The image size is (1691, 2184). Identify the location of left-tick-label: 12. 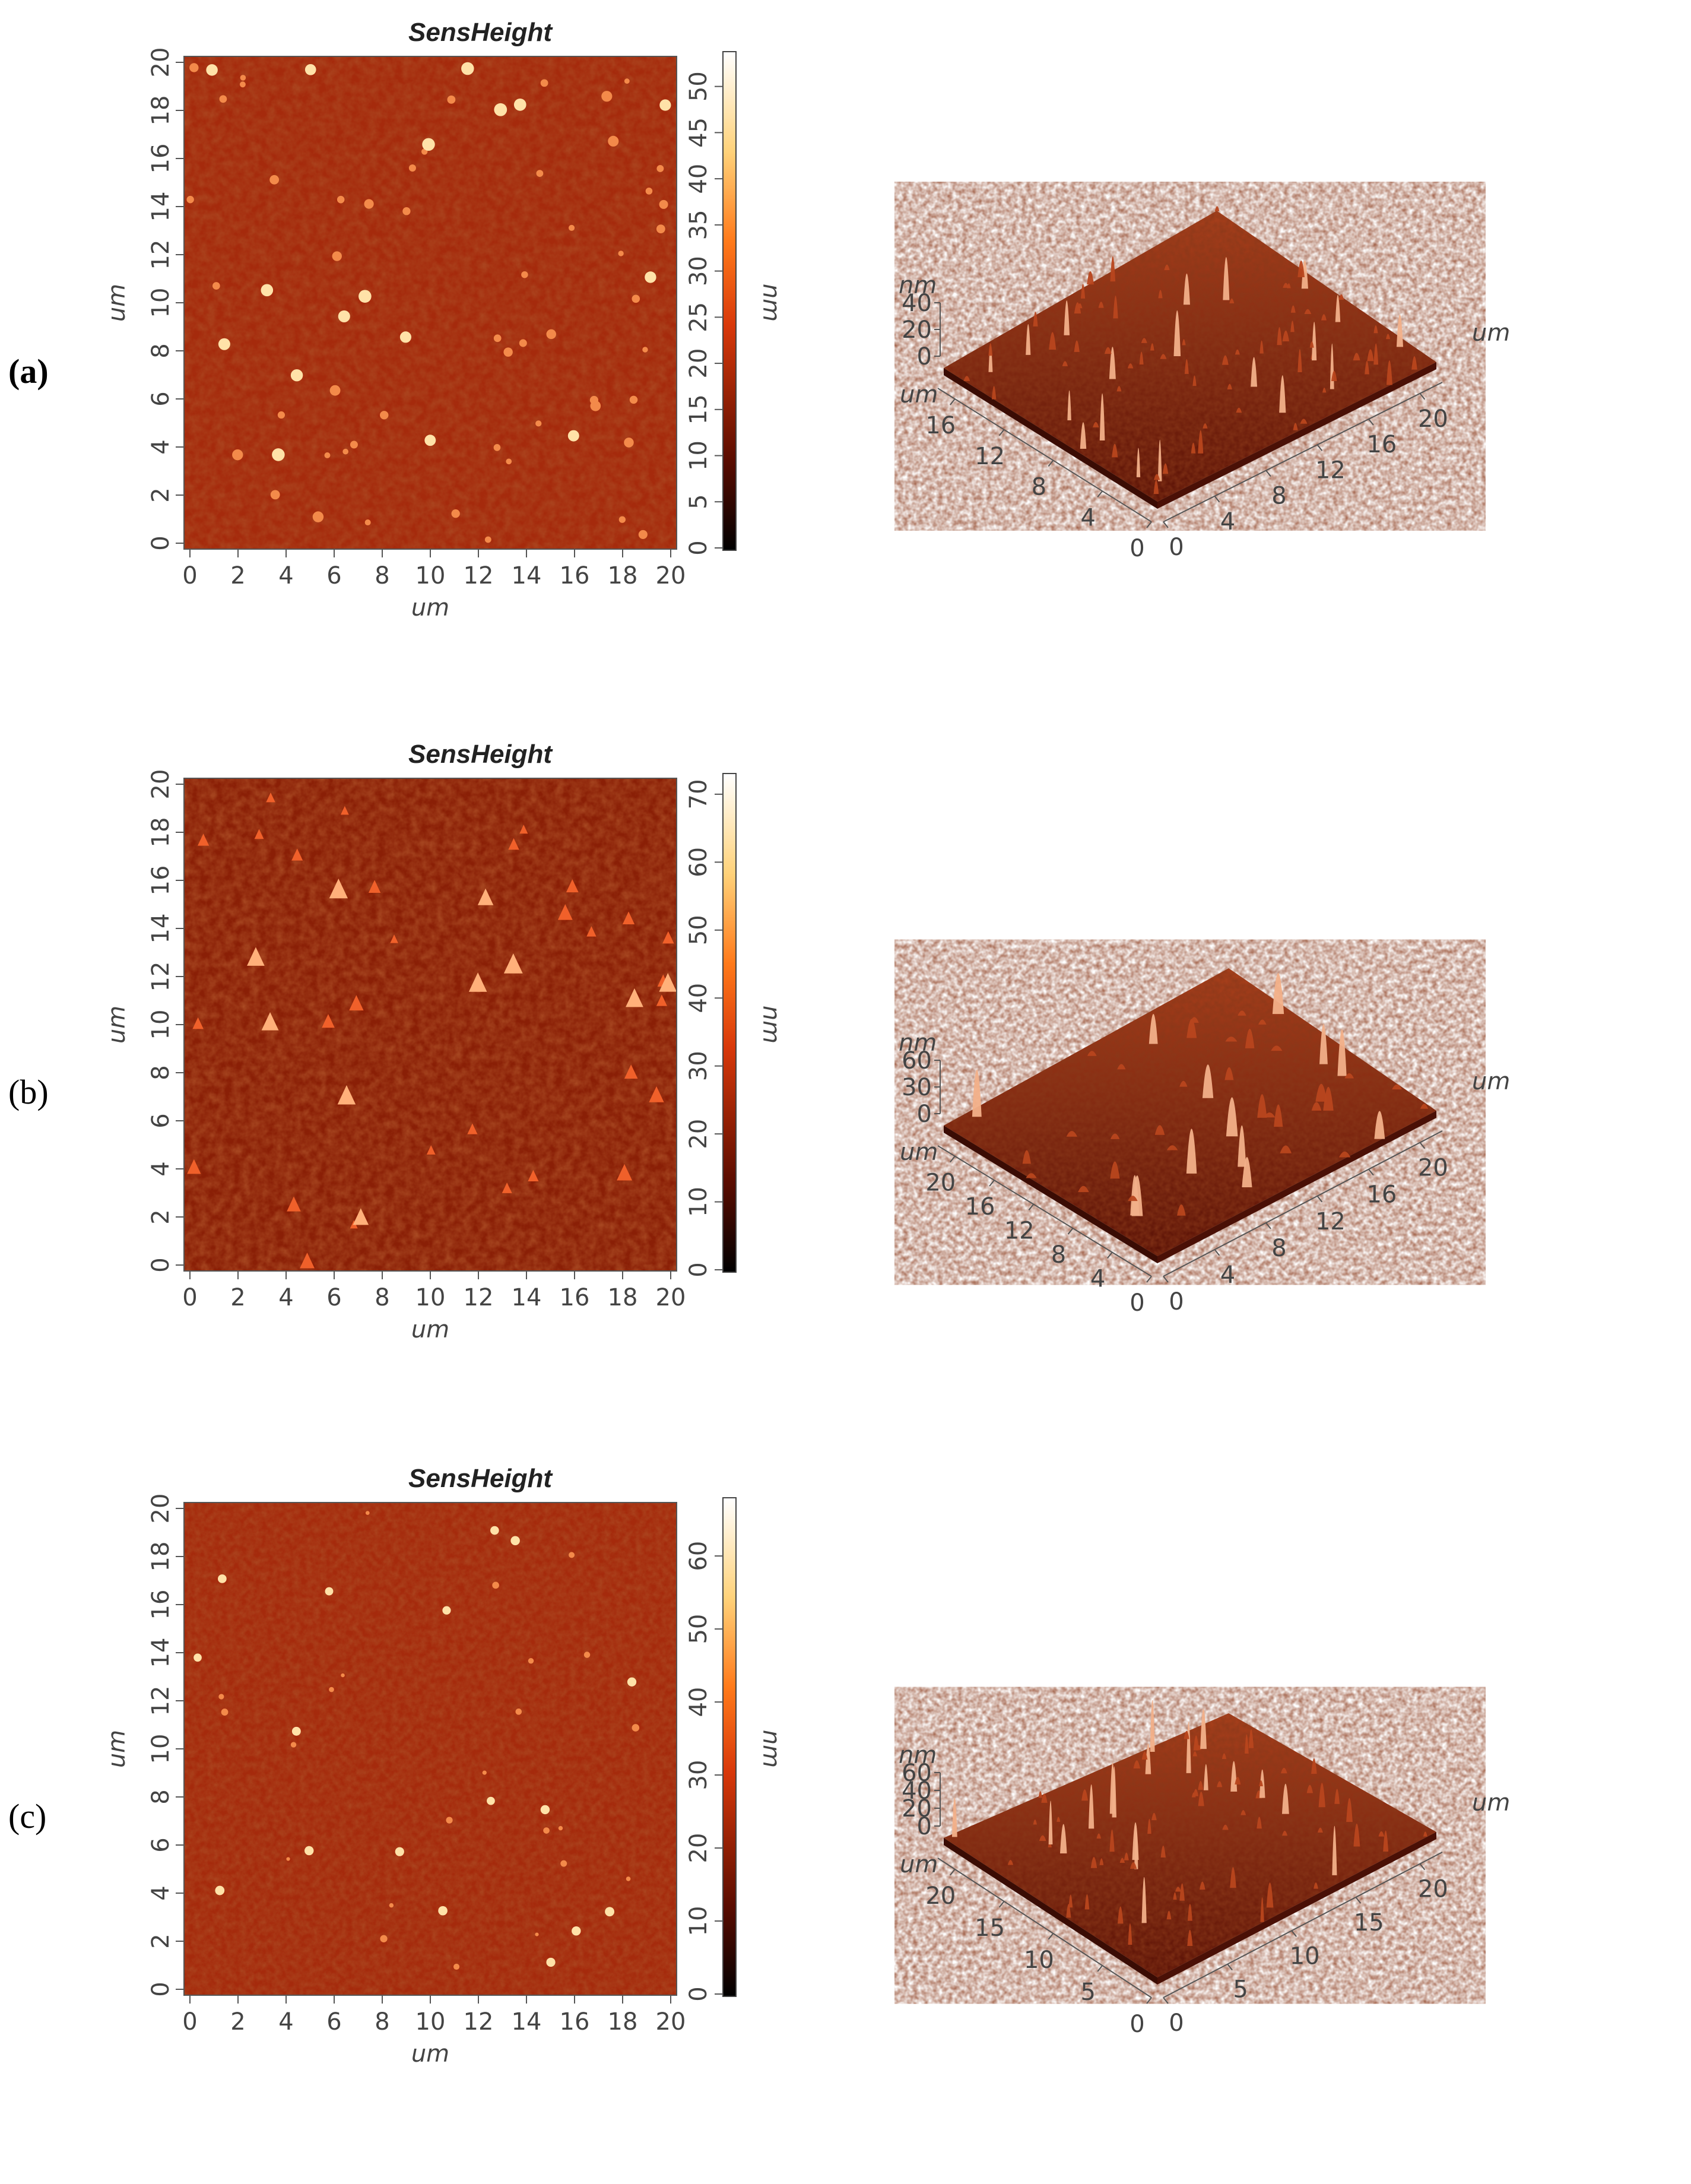
(1019, 1231).